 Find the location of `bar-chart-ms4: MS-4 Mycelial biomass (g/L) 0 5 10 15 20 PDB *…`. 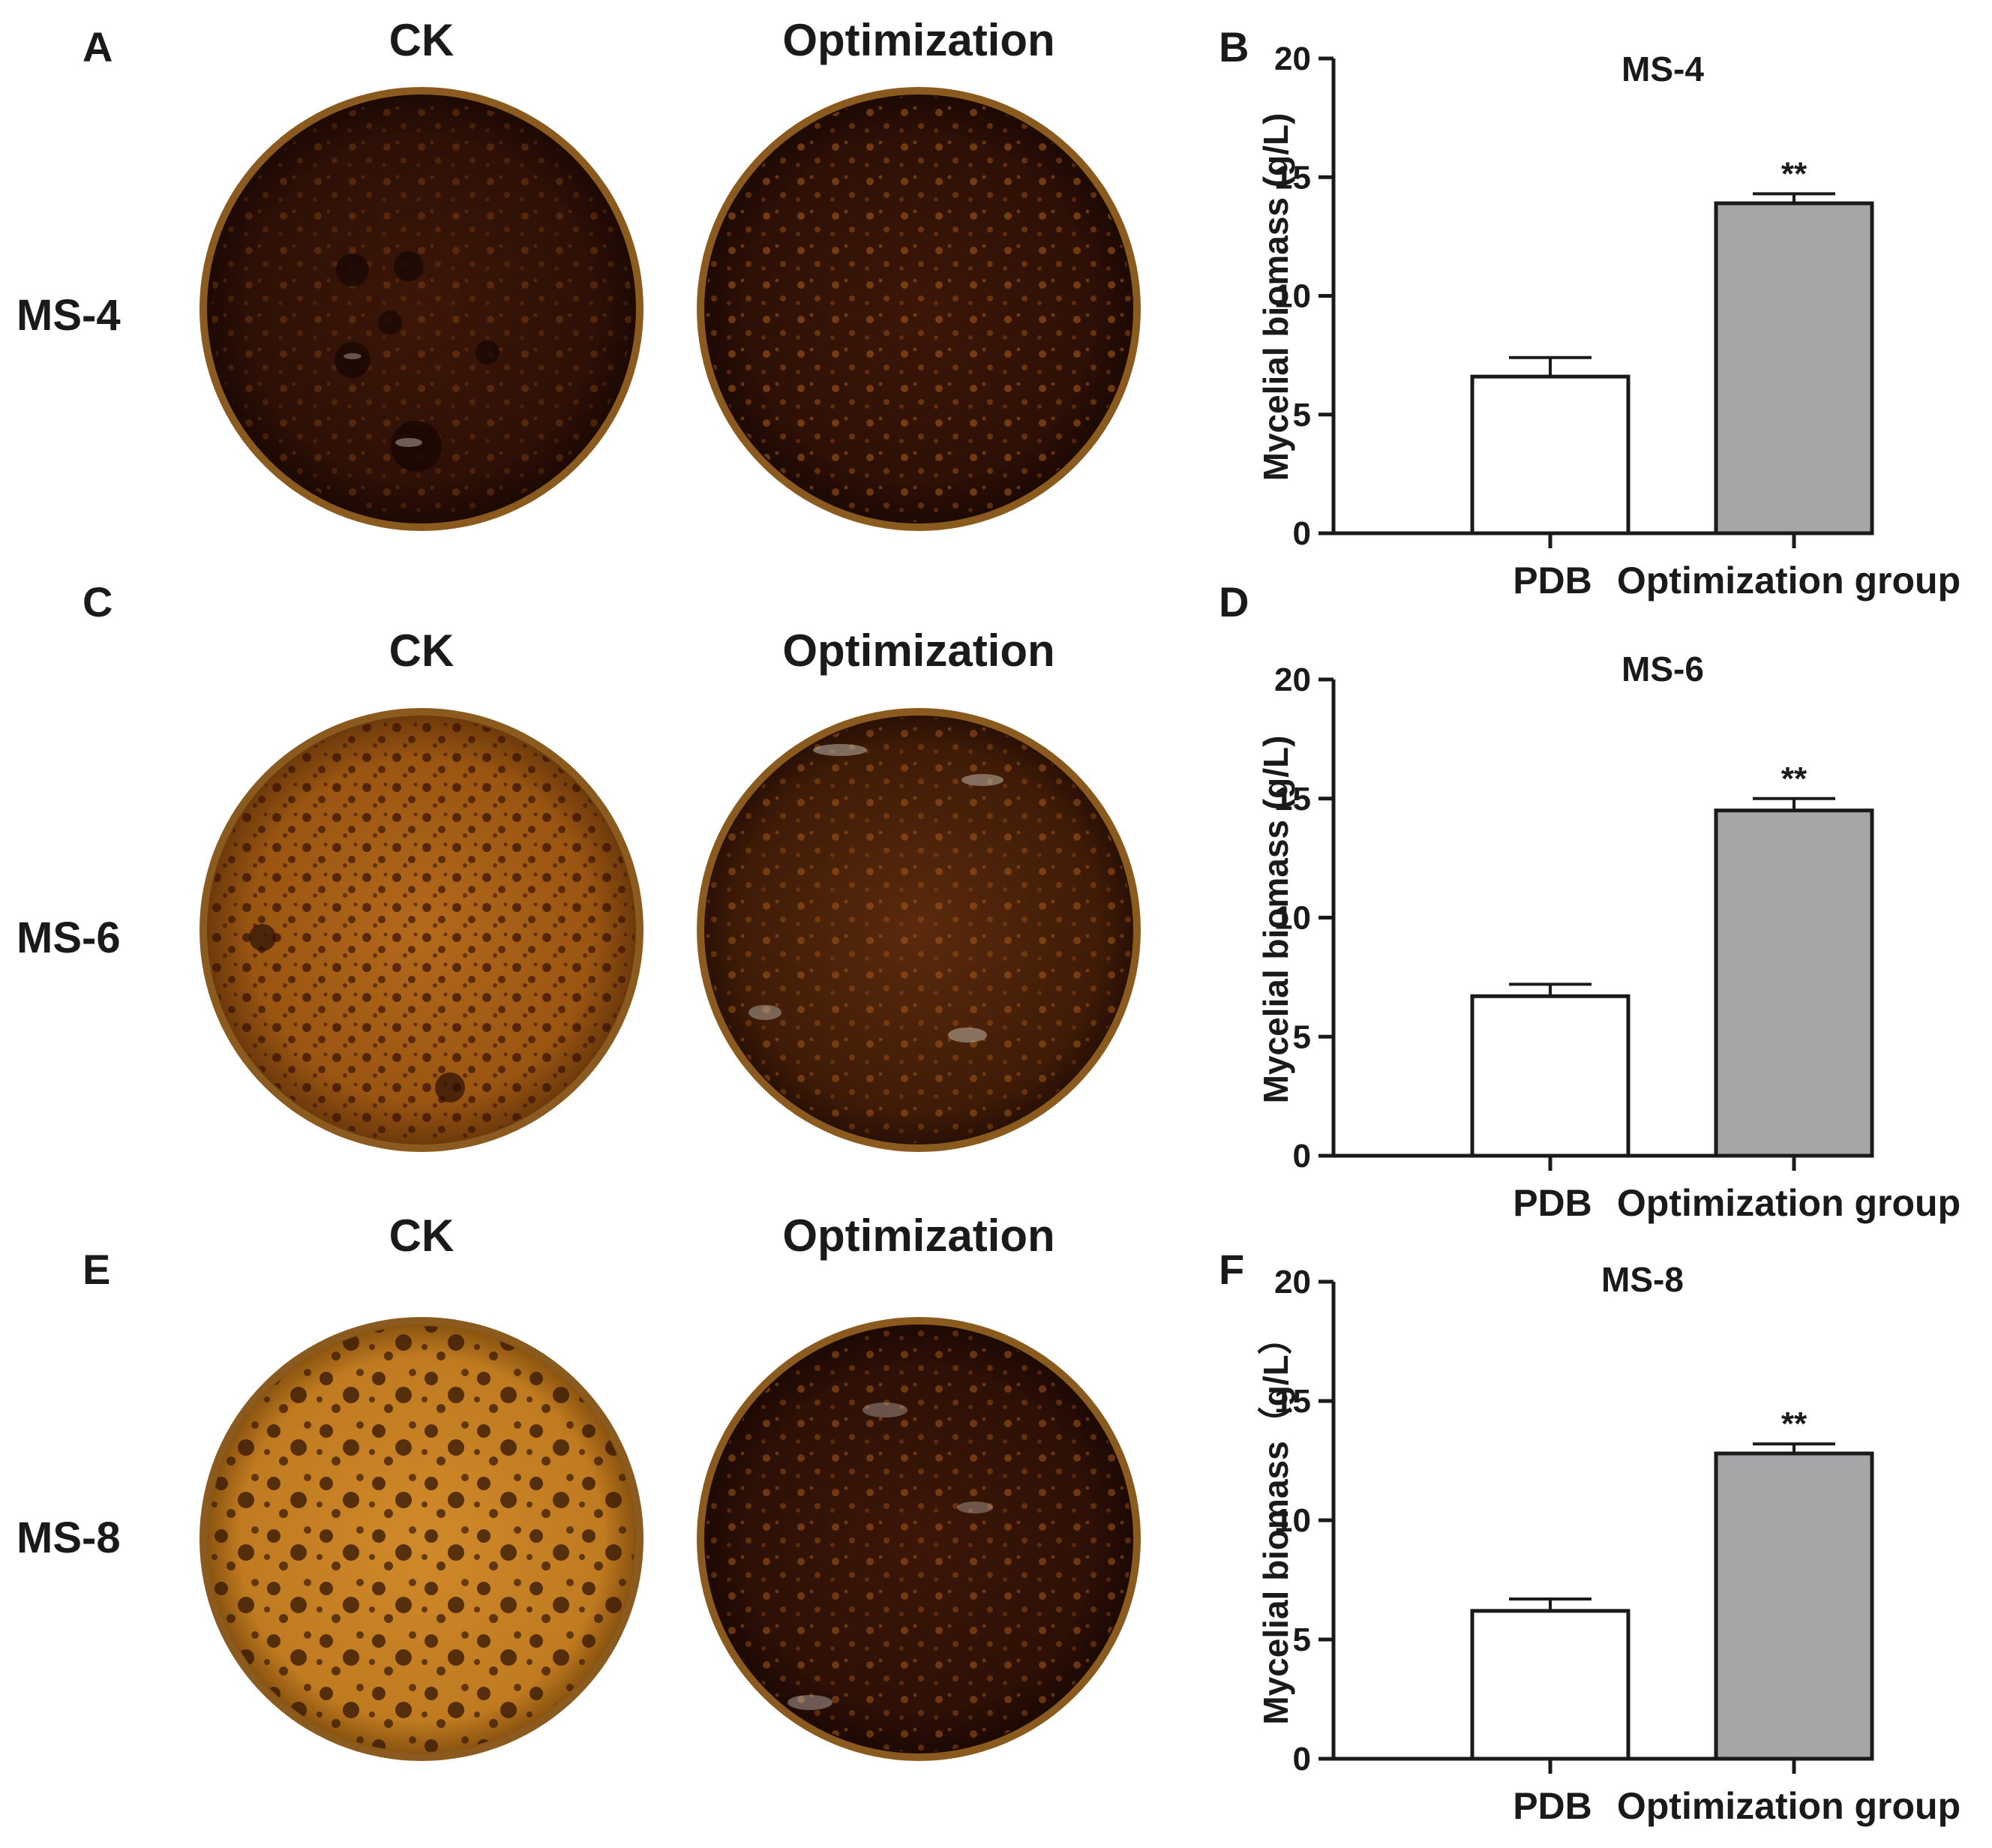

bar-chart-ms4: MS-4 Mycelial biomass (g/L) 0 5 10 15 20 PDB *… is located at coordinates (1608, 321).